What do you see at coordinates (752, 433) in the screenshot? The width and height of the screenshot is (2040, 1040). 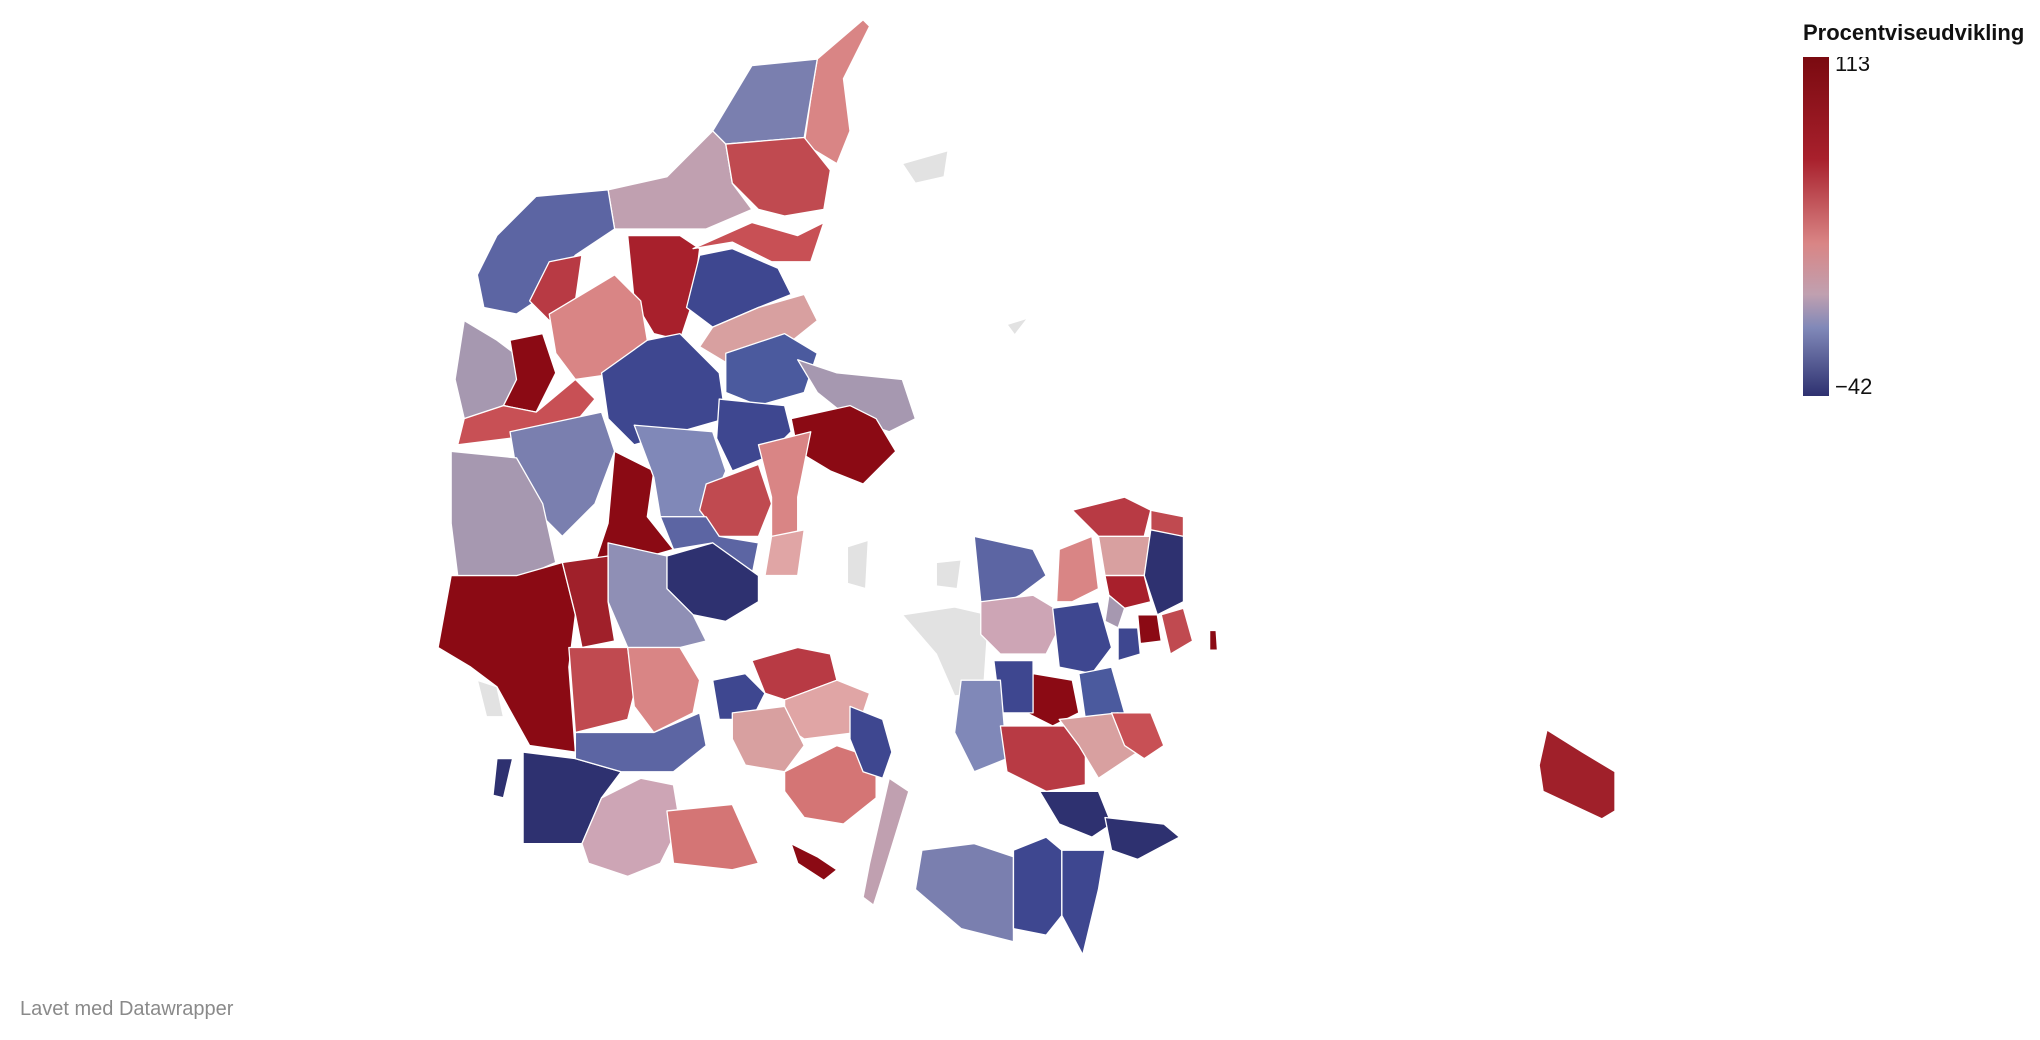 I see `islands-no-data` at bounding box center [752, 433].